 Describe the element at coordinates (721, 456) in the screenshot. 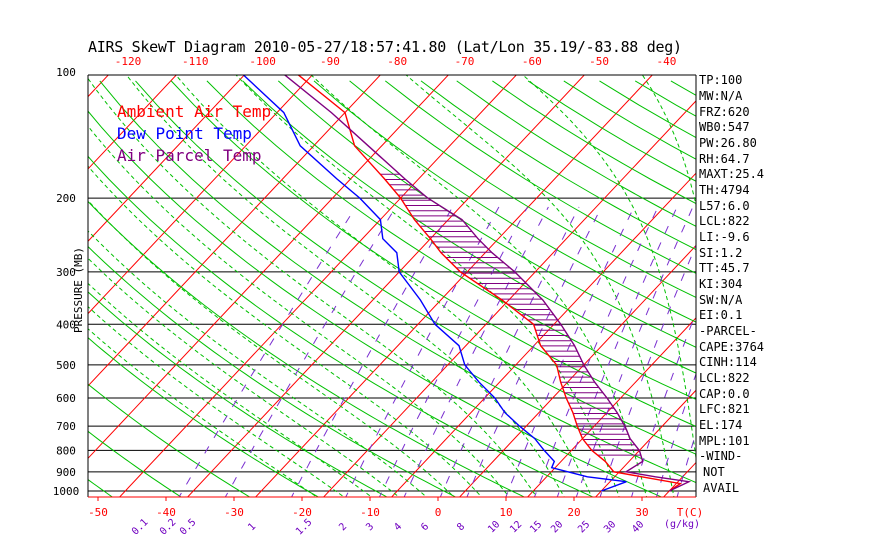

I see `index-wind-header: -WIND-` at that location.